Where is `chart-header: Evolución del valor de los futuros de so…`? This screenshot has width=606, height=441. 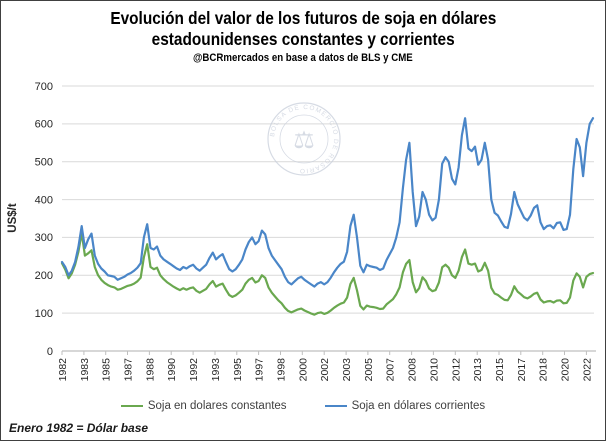 chart-header: Evolución del valor de los futuros de so… is located at coordinates (303, 36).